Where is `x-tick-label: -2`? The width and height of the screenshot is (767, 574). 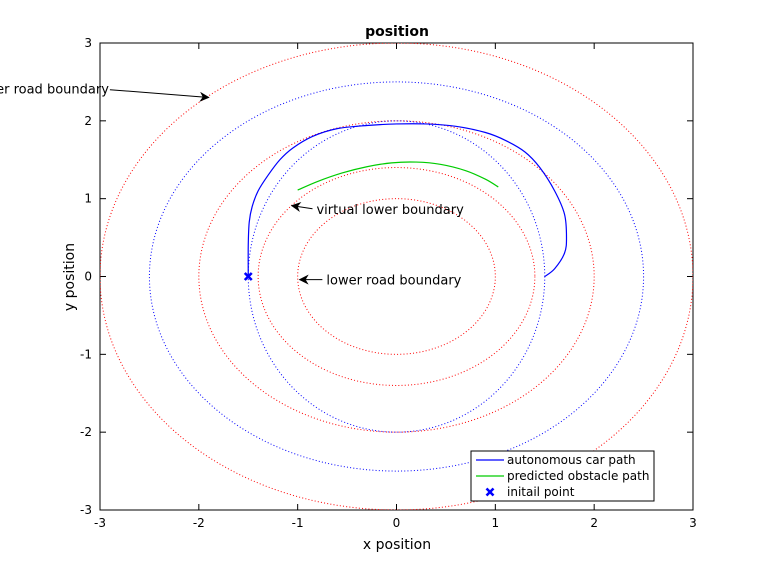
x-tick-label: -2 is located at coordinates (199, 523).